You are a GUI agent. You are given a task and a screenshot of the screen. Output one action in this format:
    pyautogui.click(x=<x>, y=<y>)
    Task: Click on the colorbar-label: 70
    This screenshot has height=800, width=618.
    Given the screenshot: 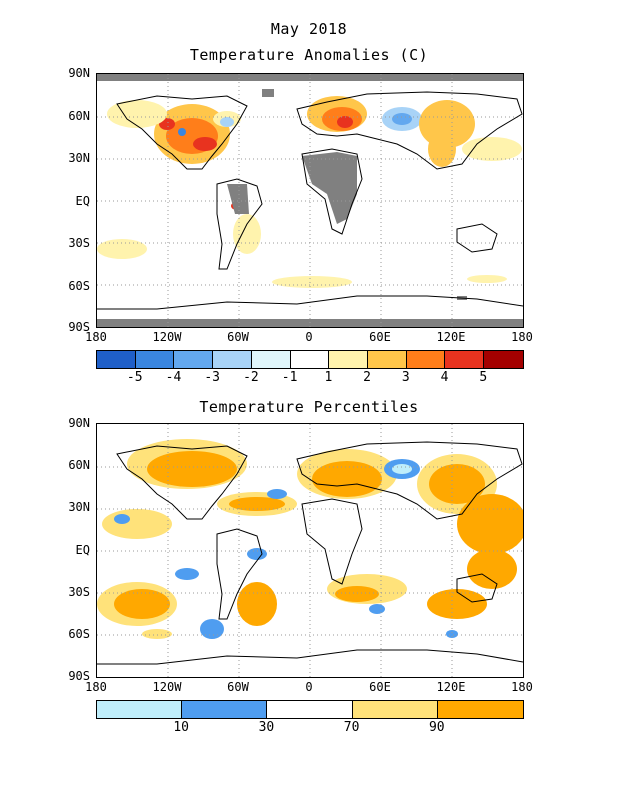 What is the action you would take?
    pyautogui.click(x=351, y=727)
    